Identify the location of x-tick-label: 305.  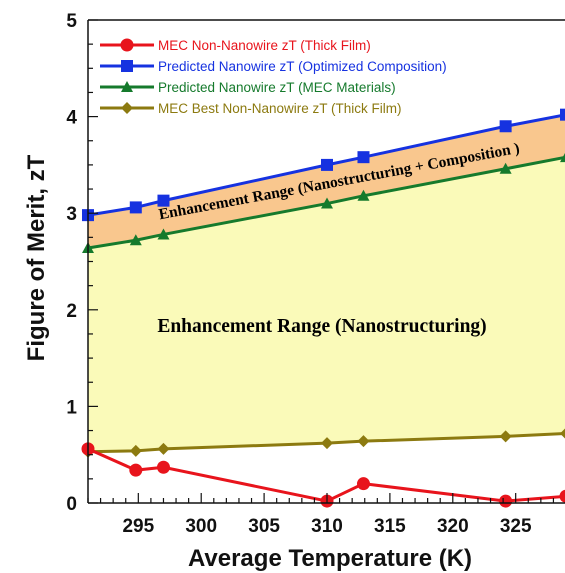
(264, 526).